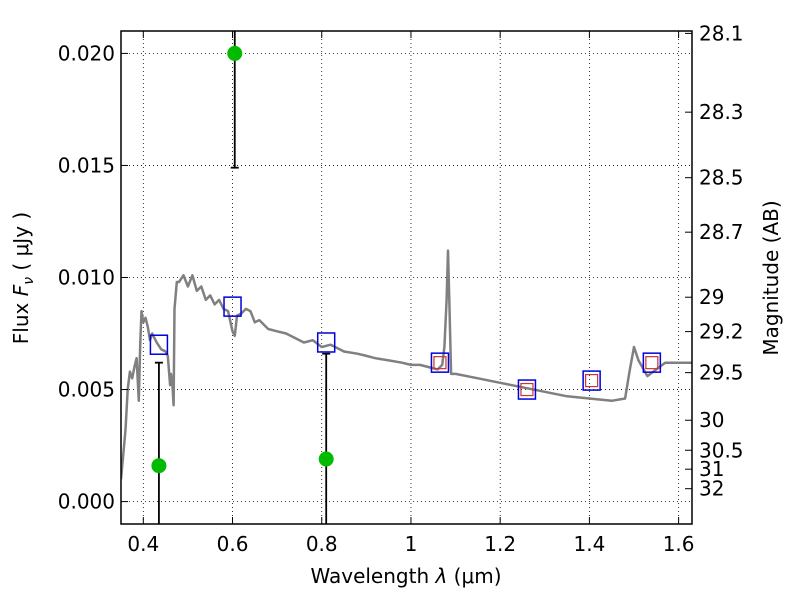 The width and height of the screenshot is (800, 600). Describe the element at coordinates (721, 450) in the screenshot. I see `magnitude-tick-label: 30.5` at that location.